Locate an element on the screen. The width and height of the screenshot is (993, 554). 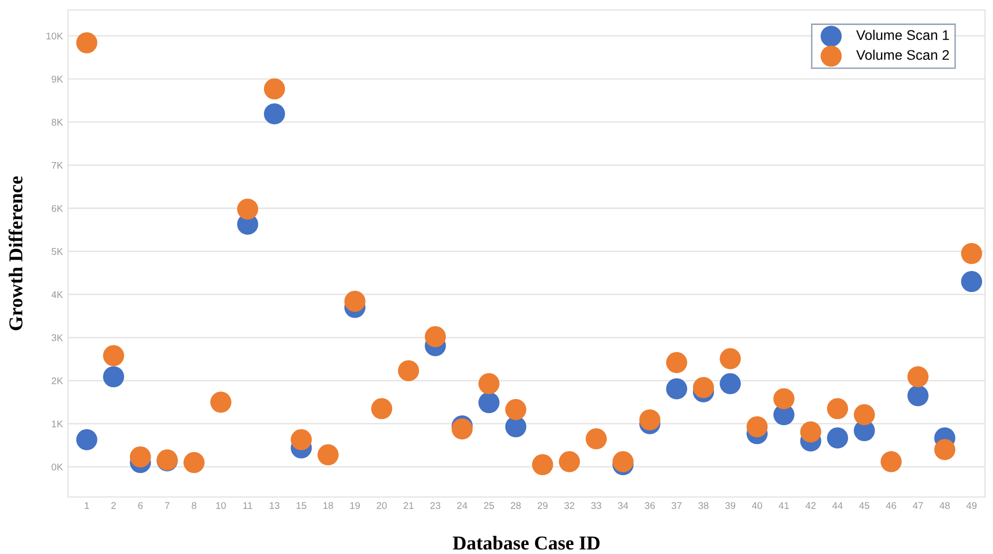
x-tick-label: 29 is located at coordinates (543, 505).